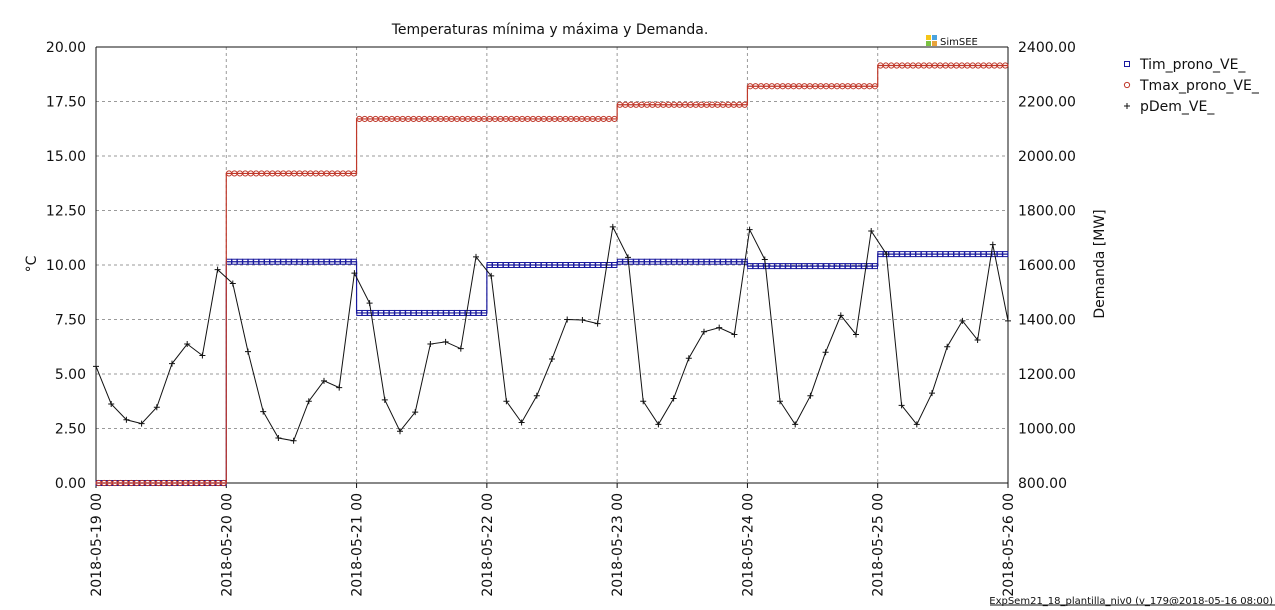 This screenshot has width=1275, height=610. What do you see at coordinates (1047, 321) in the screenshot?
I see `y2-tick-label: 1400.00` at bounding box center [1047, 321].